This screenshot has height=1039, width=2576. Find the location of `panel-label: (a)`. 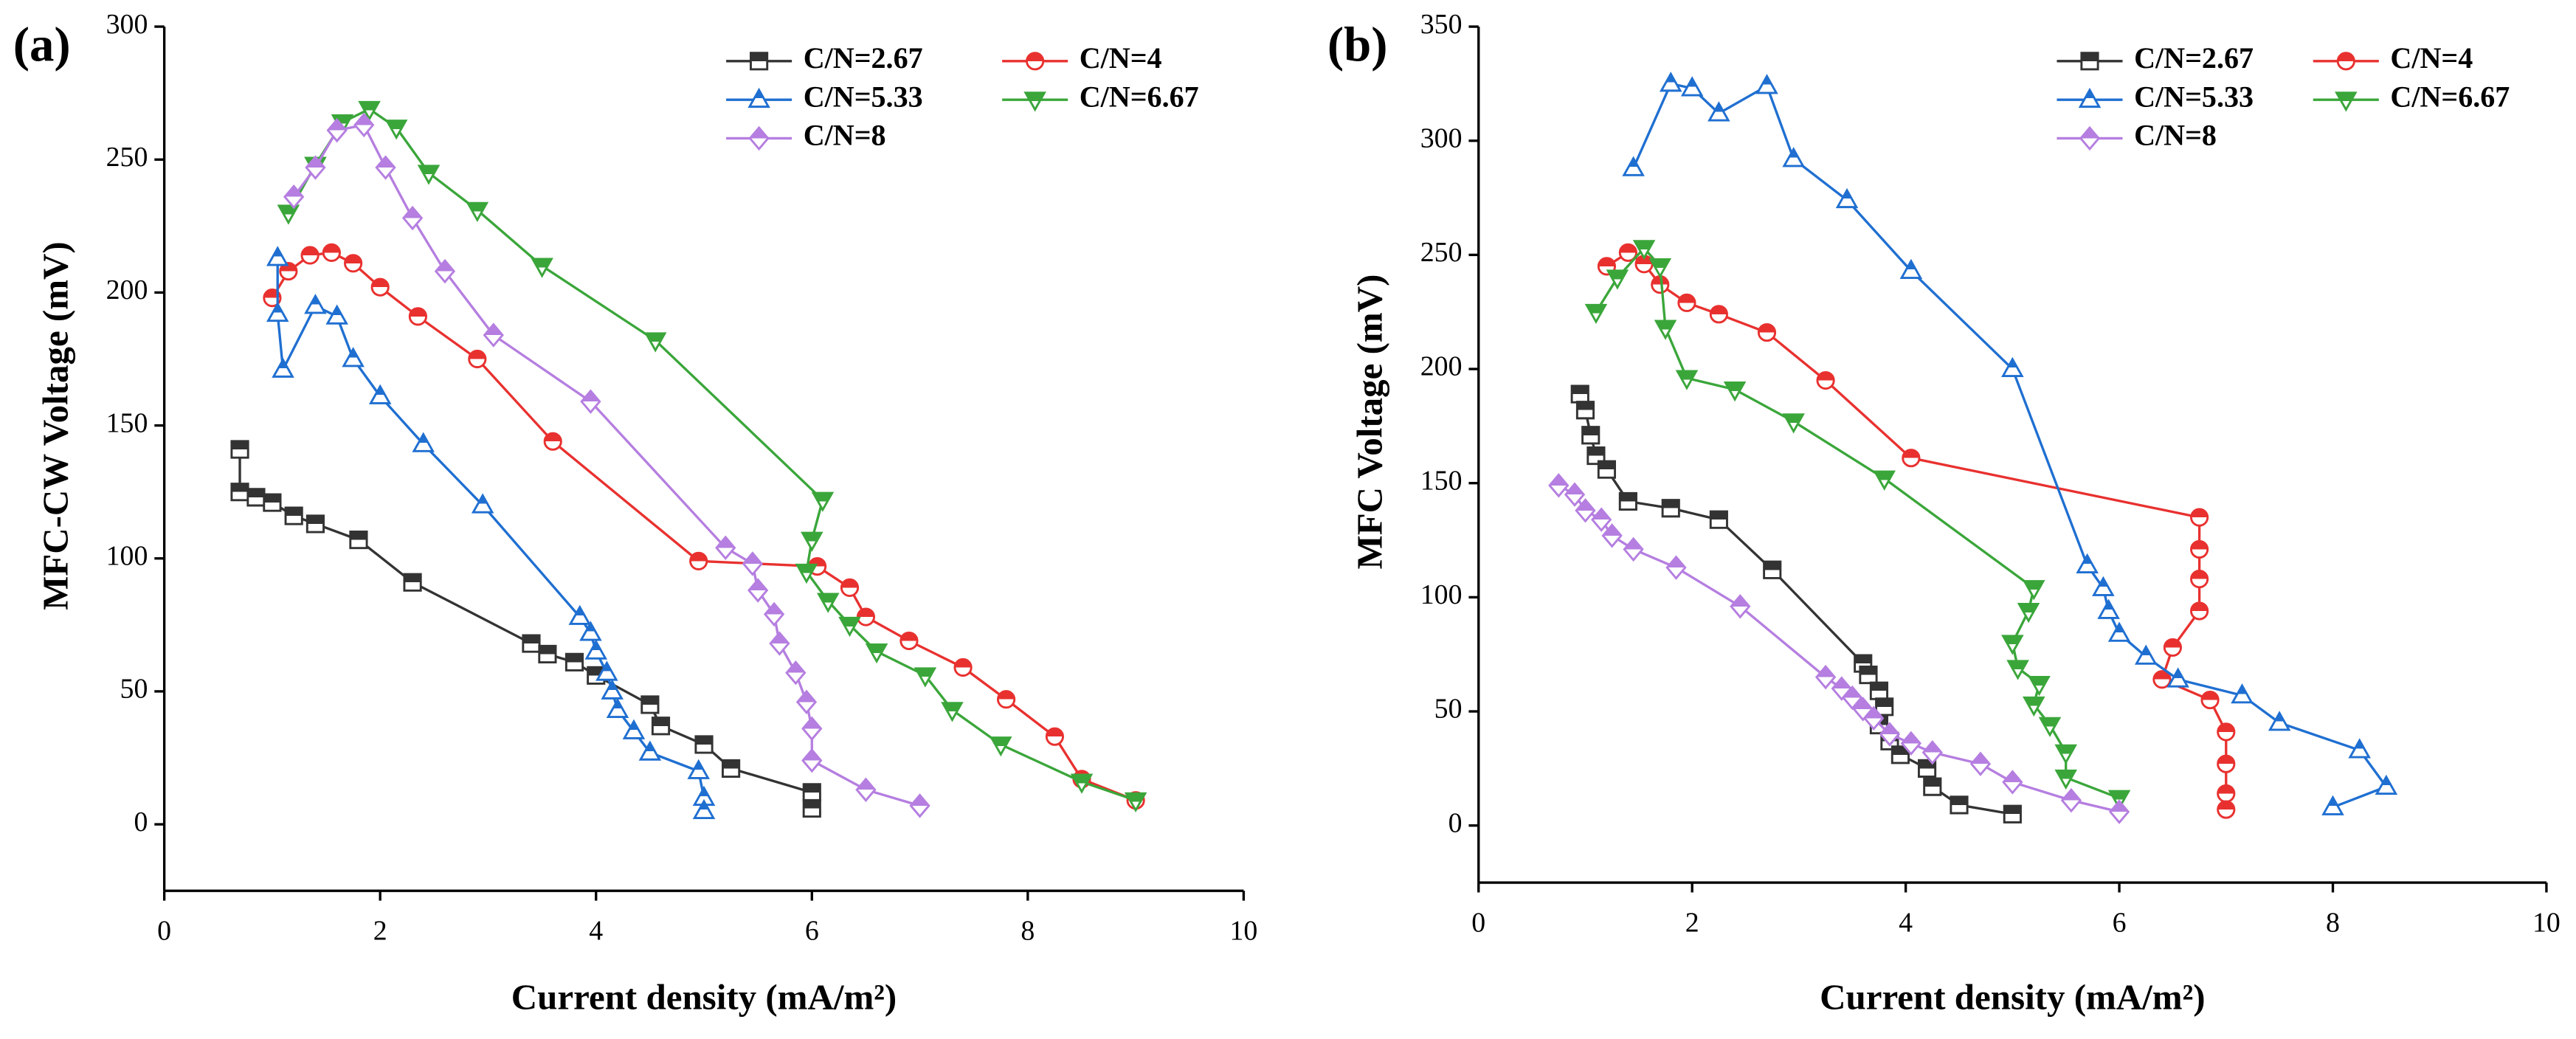

panel-label: (a) is located at coordinates (42, 45).